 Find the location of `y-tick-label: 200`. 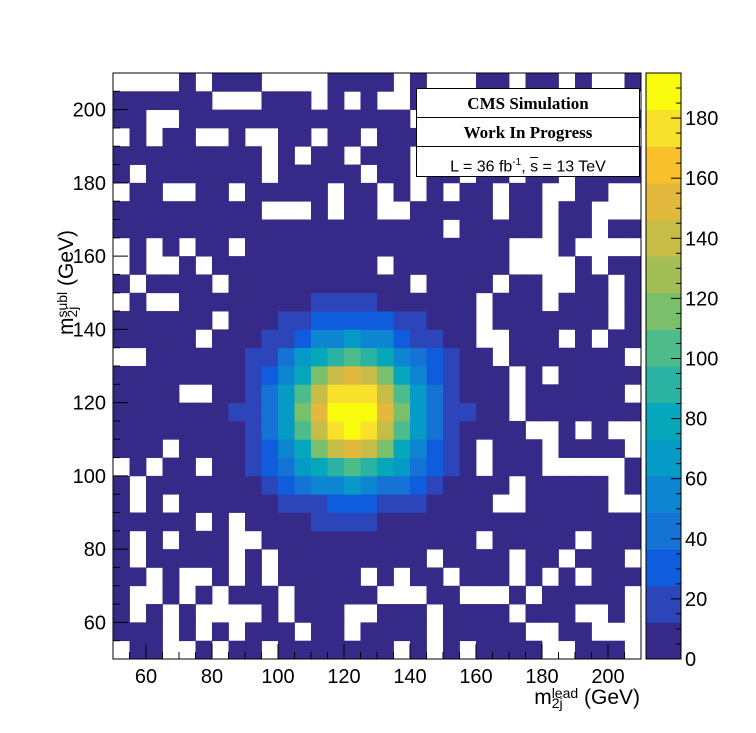

y-tick-label: 200 is located at coordinates (89, 111).